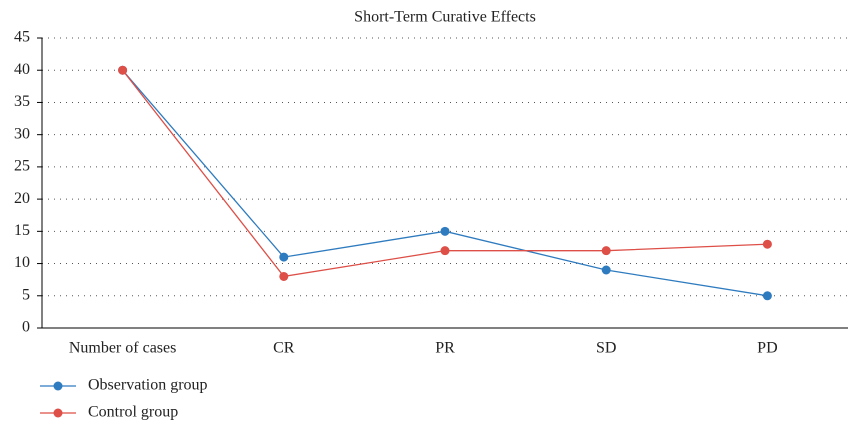 This screenshot has width=853, height=431. I want to click on x-tick-label: PD, so click(767, 348).